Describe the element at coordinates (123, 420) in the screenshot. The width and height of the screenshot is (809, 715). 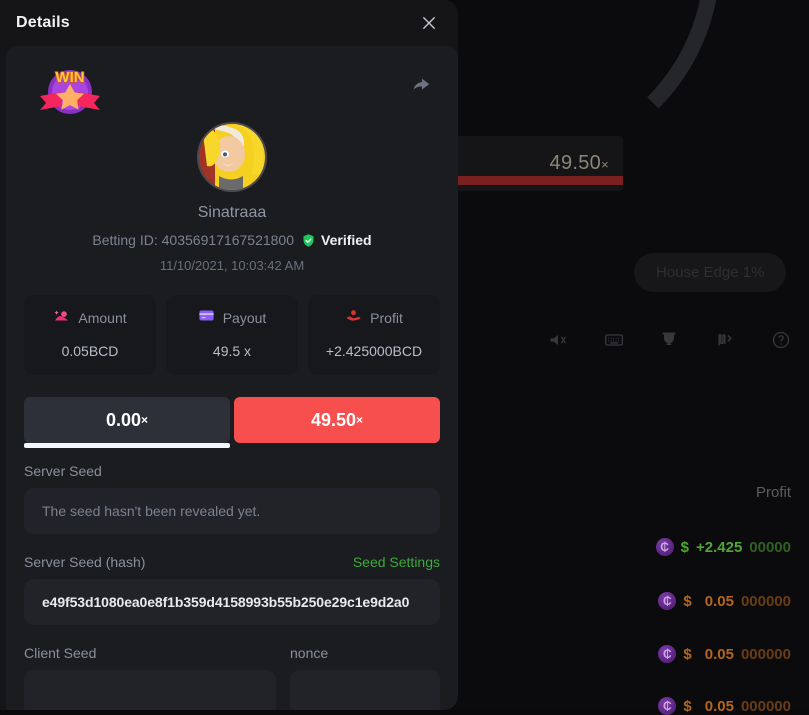
I see `multiplier-start-value: 0.00` at that location.